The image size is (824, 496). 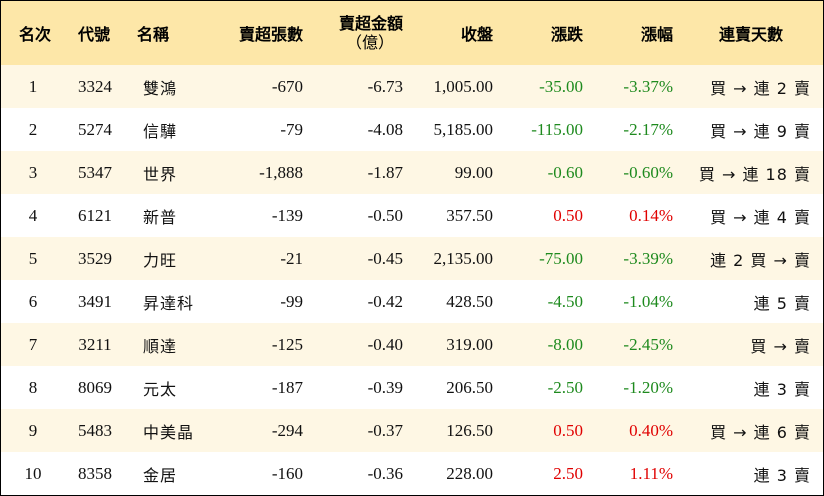 What do you see at coordinates (270, 34) in the screenshot?
I see `header-sell-sheets: 賣超張數` at bounding box center [270, 34].